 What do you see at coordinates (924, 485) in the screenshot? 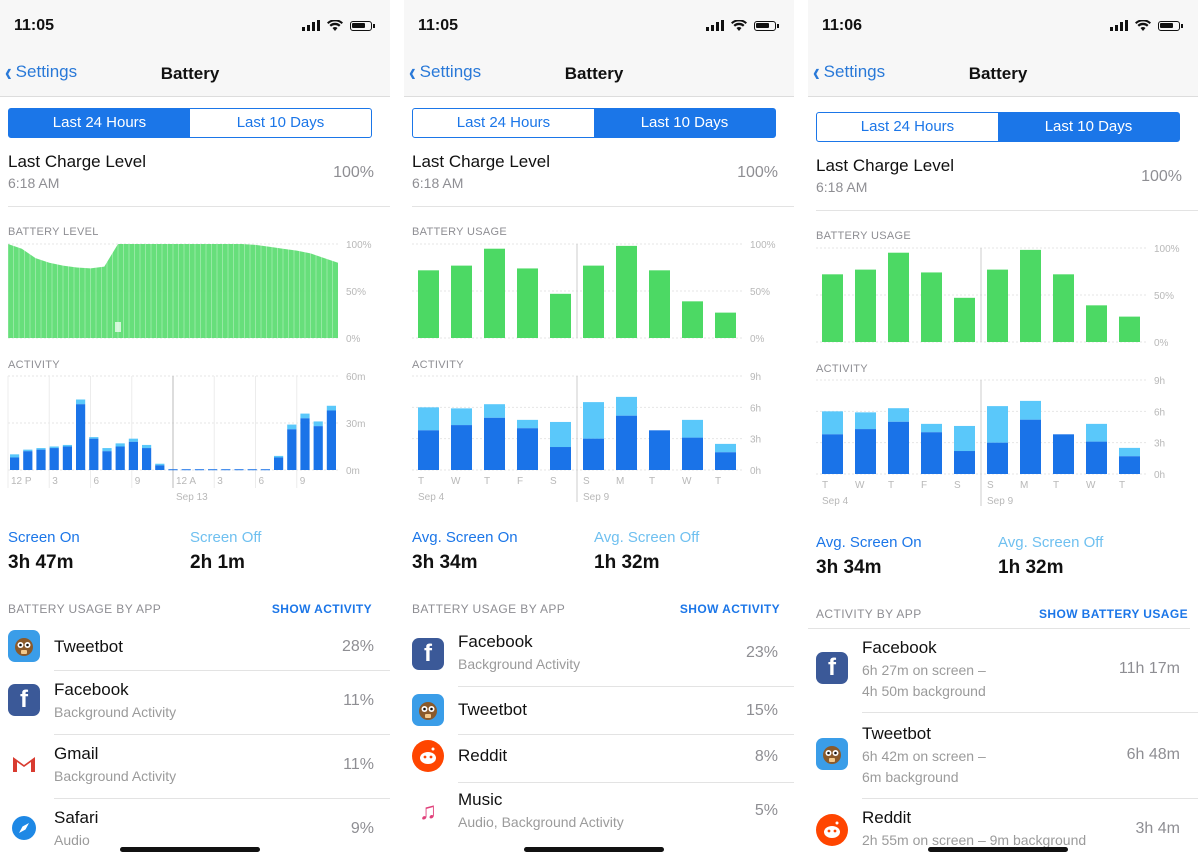
I see `x-tick-label: F` at bounding box center [924, 485].